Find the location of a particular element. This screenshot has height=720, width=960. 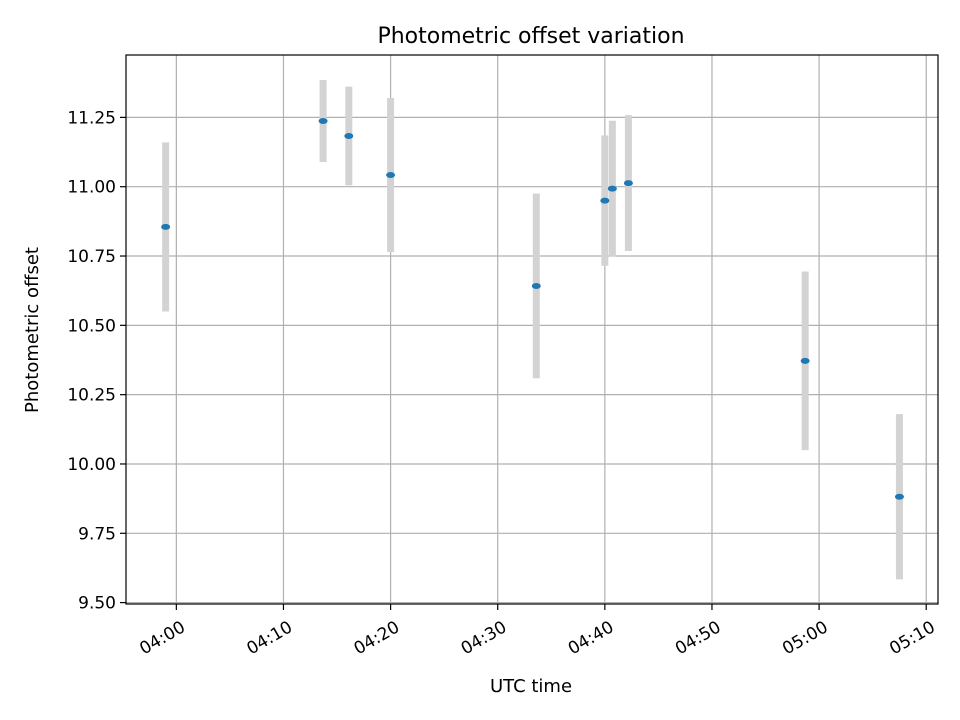

y-tick-label: 10.25 is located at coordinates (91, 396).